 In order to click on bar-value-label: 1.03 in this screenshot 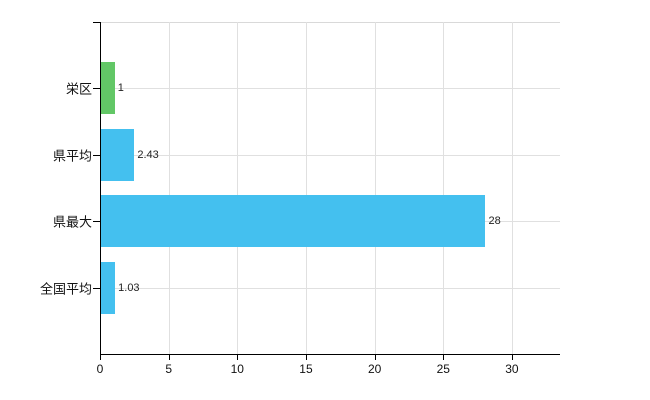, I will do `click(129, 287)`.